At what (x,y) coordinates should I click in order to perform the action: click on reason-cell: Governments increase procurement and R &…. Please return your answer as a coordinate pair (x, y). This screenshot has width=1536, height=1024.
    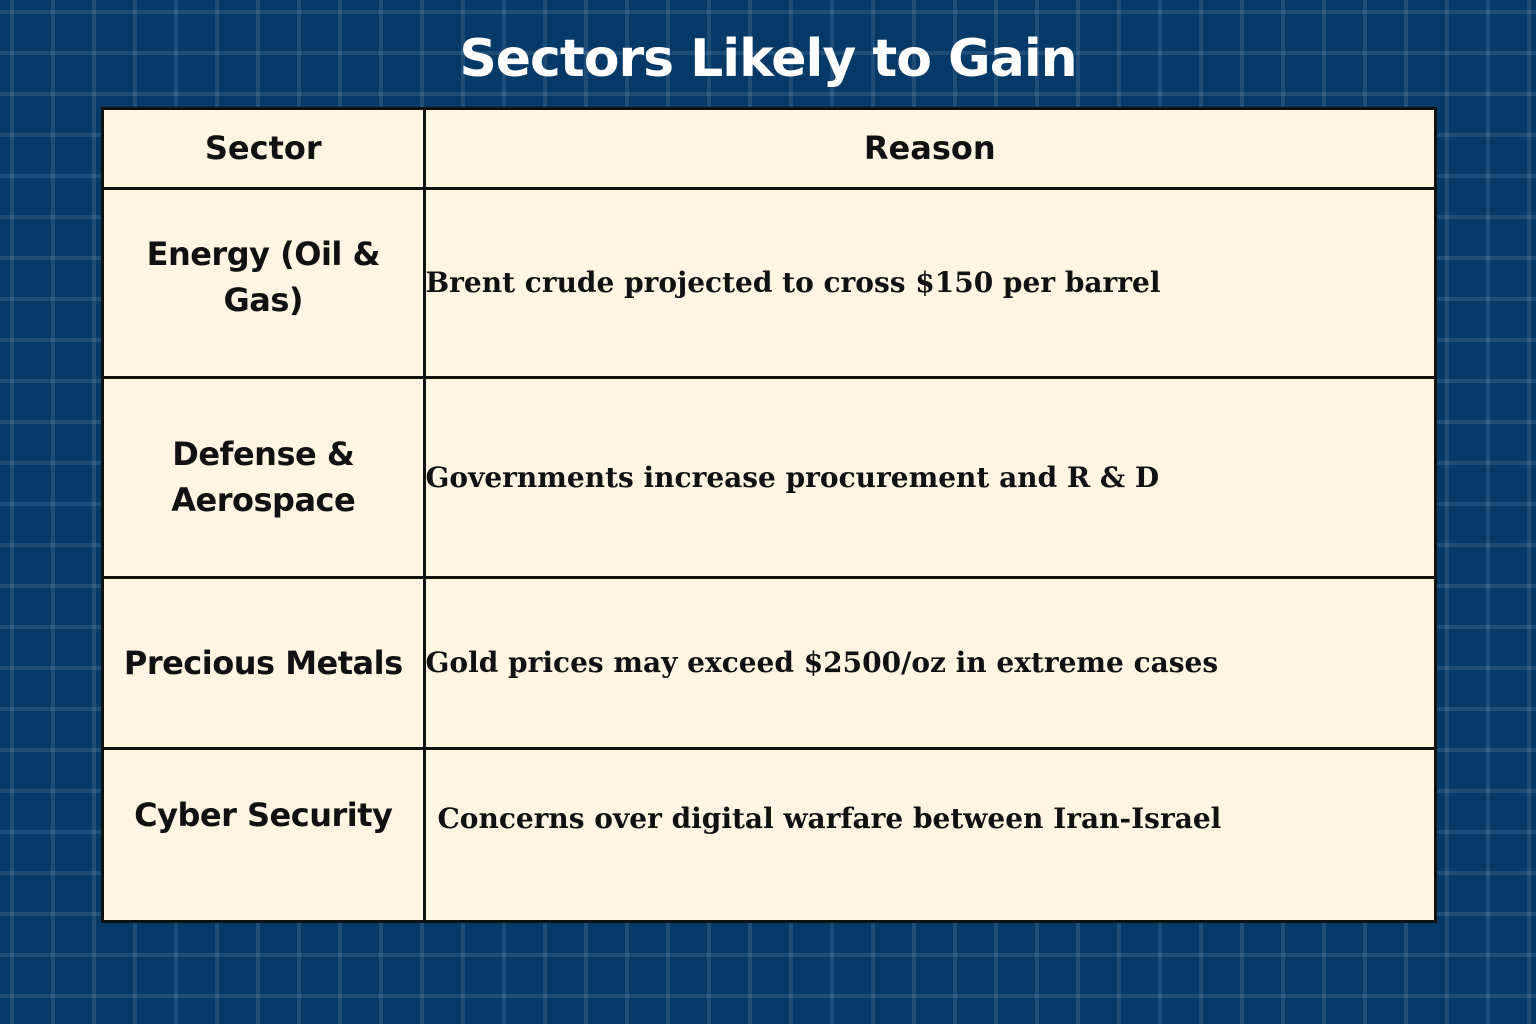
    Looking at the image, I should click on (928, 477).